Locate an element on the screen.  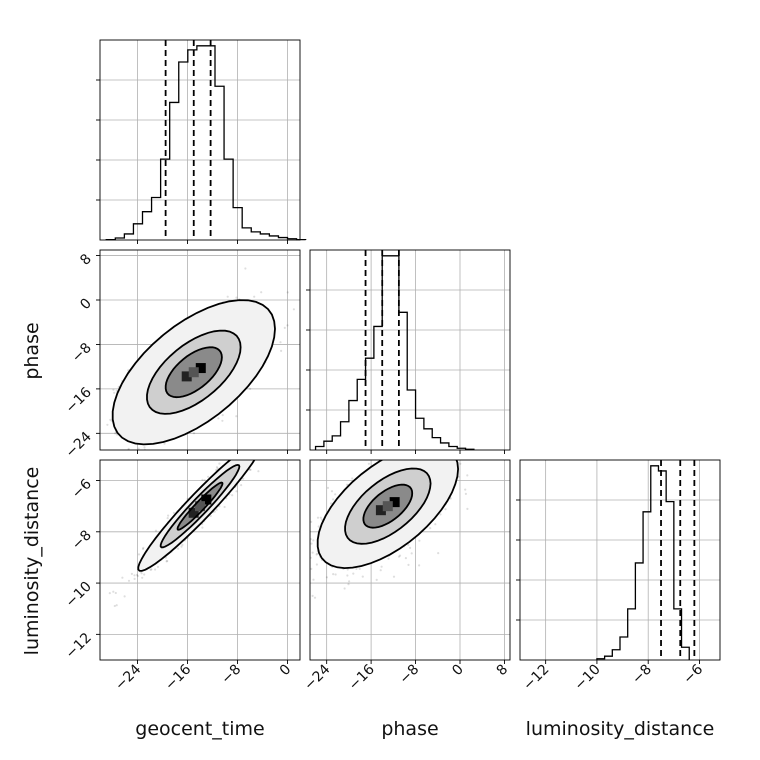
x-axis-label-geocent-time: geocent_time is located at coordinates (199, 729).